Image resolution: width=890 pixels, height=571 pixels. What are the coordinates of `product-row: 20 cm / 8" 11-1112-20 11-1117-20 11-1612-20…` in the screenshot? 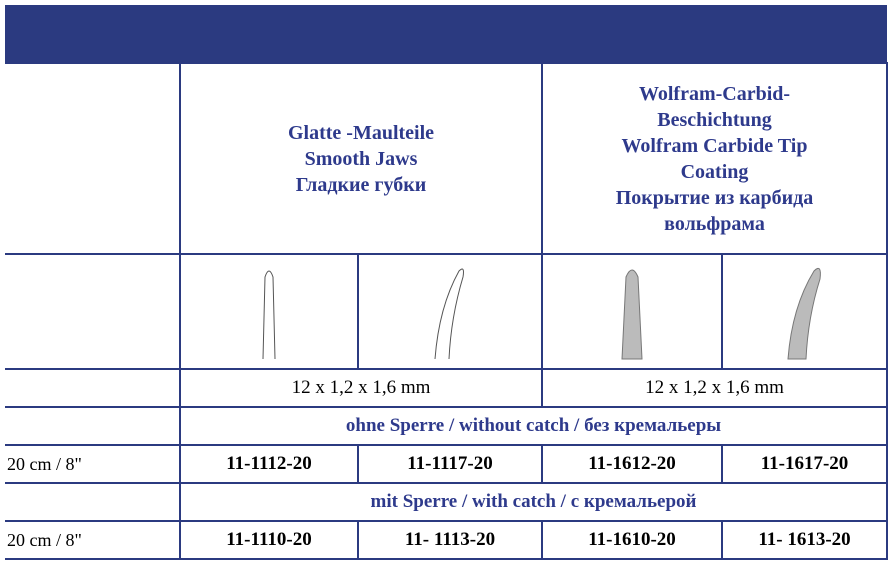 It's located at (446, 464).